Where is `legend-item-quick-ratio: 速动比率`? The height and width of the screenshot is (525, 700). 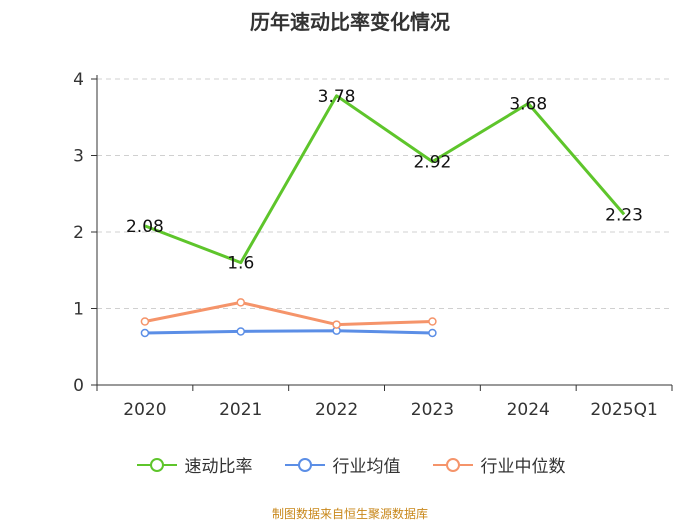 legend-item-quick-ratio: 速动比率 is located at coordinates (194, 464).